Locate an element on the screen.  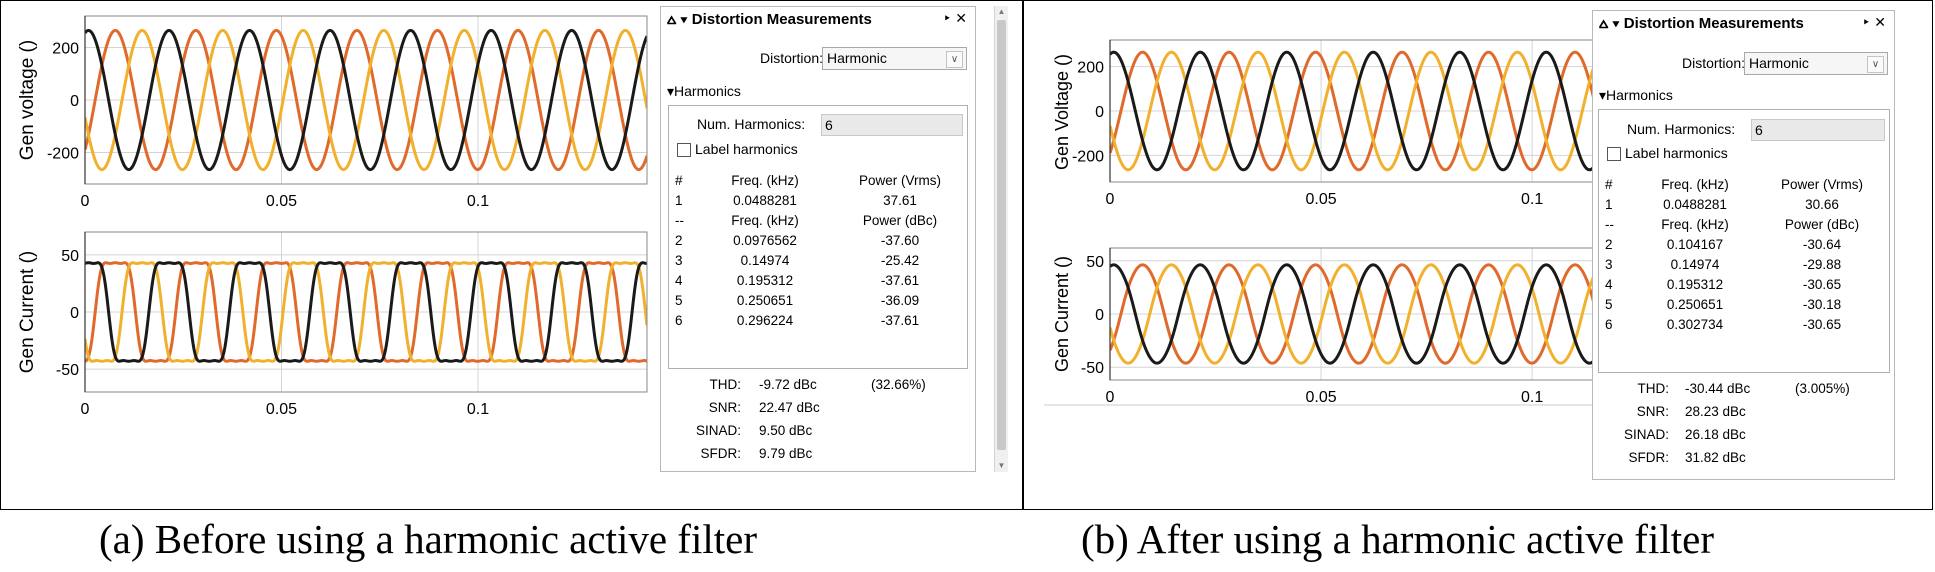
metric-sfdr: SFDR: 31.82 dBc is located at coordinates (1687, 457).